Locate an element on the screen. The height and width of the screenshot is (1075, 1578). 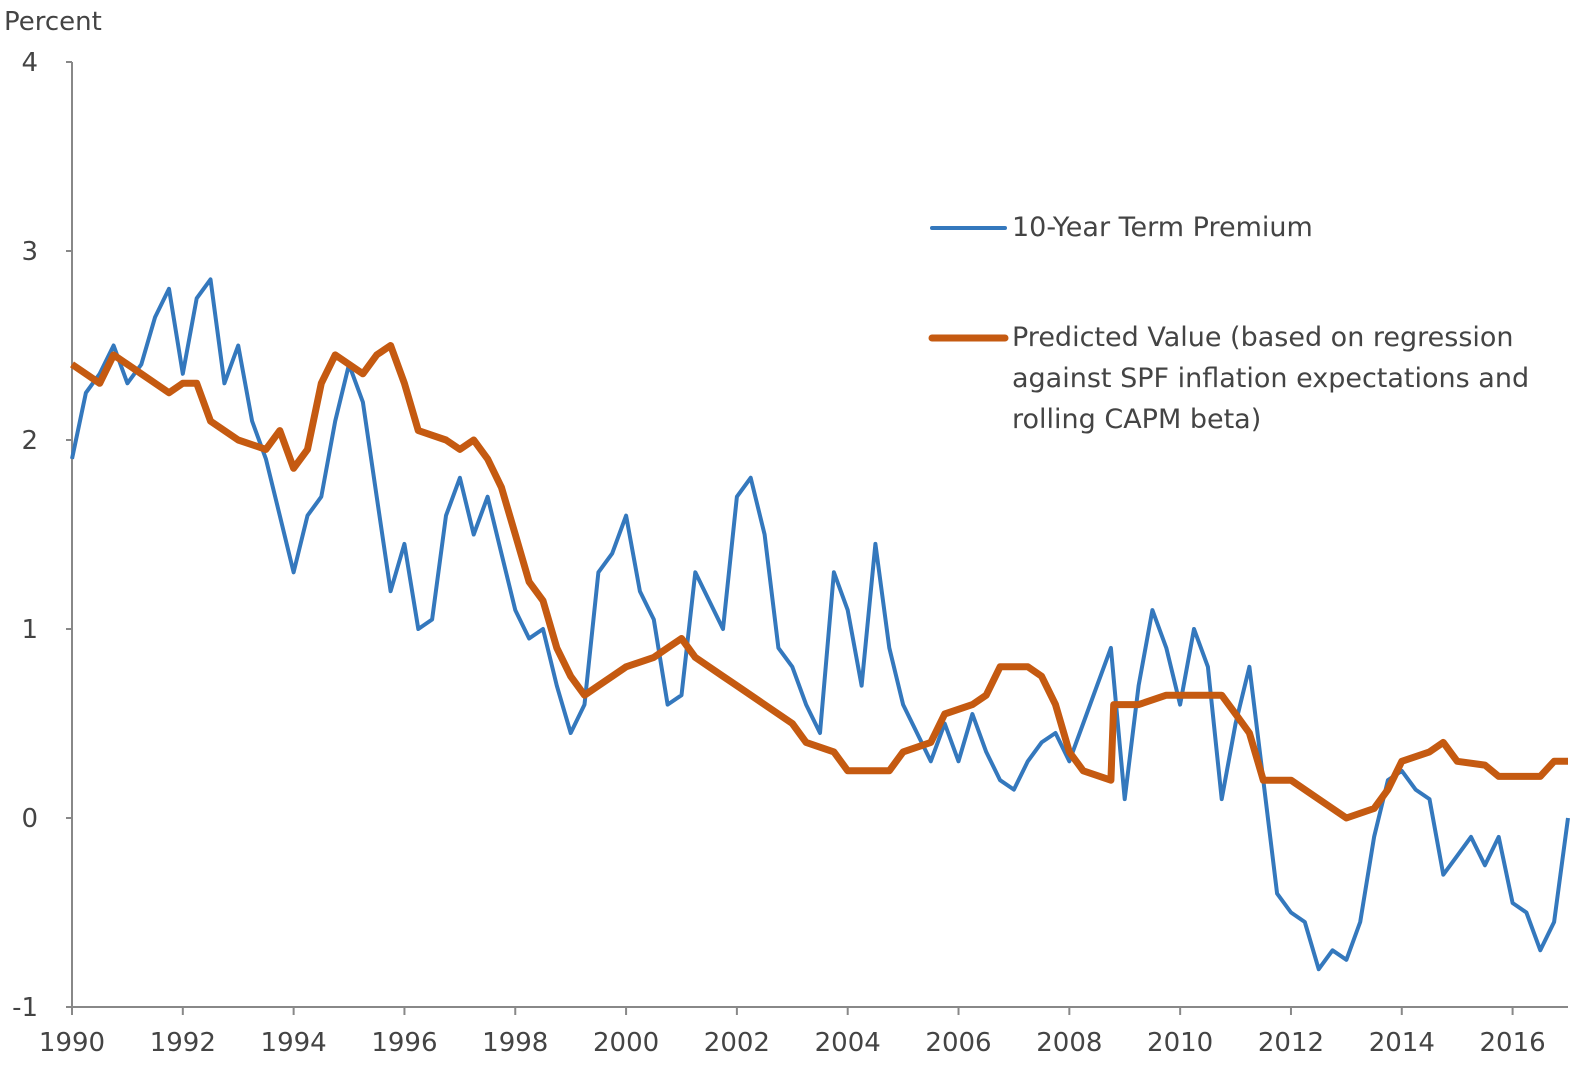
y-tick-label: -1 is located at coordinates (25, 1008).